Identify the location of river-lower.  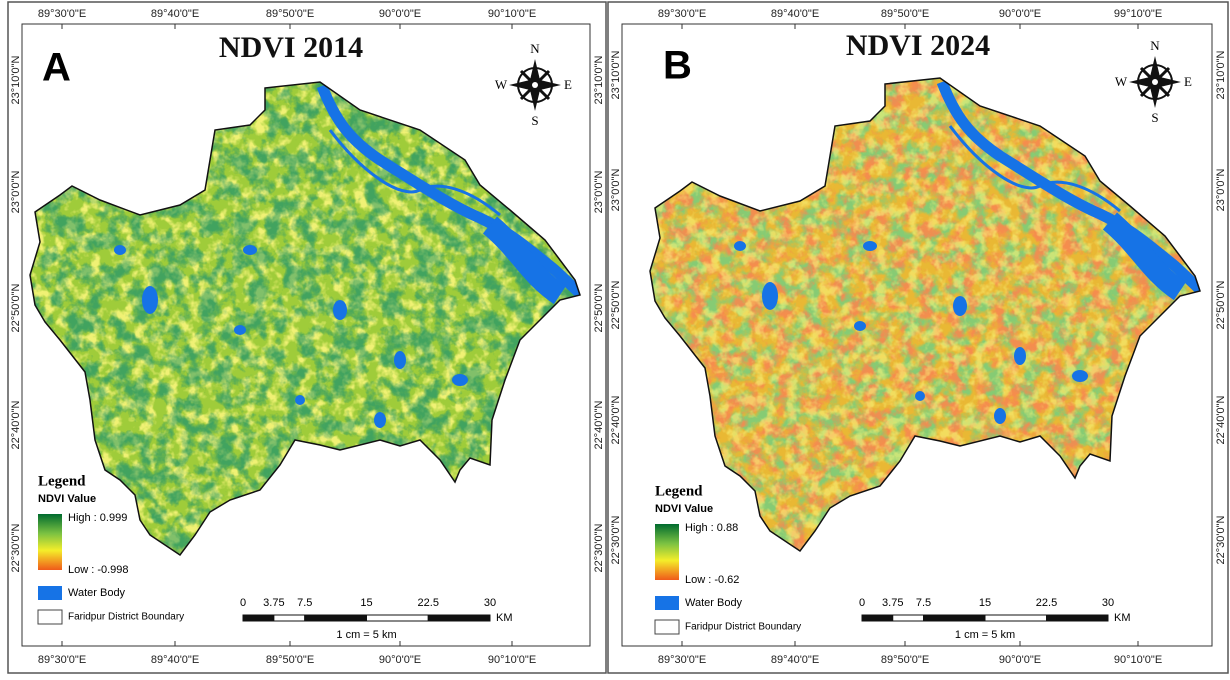
(524, 260).